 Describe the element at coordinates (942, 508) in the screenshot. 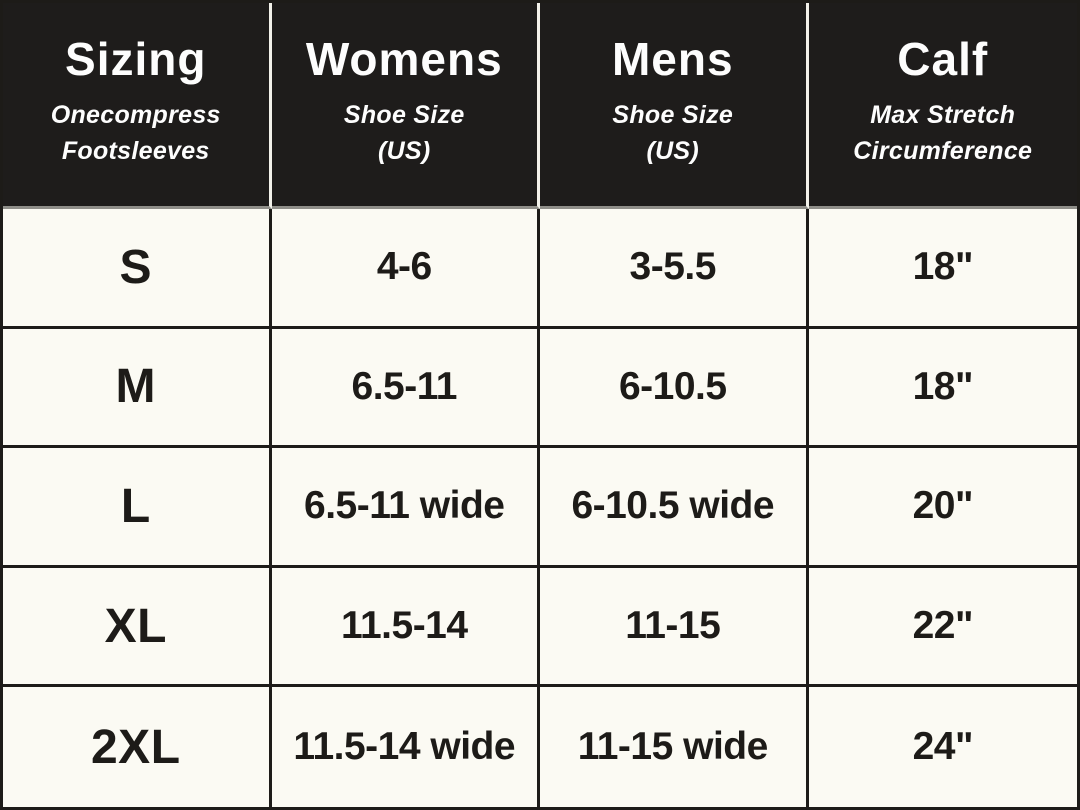

I see `row-l-calf-value: 20"` at that location.